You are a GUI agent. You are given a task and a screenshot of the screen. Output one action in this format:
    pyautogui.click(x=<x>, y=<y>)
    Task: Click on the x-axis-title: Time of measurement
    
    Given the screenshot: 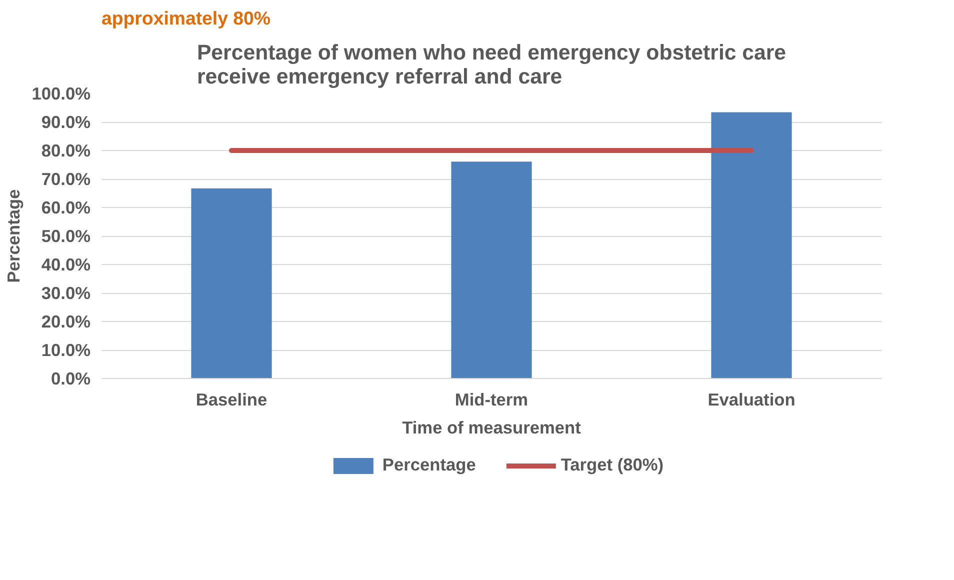 What is the action you would take?
    pyautogui.click(x=492, y=428)
    